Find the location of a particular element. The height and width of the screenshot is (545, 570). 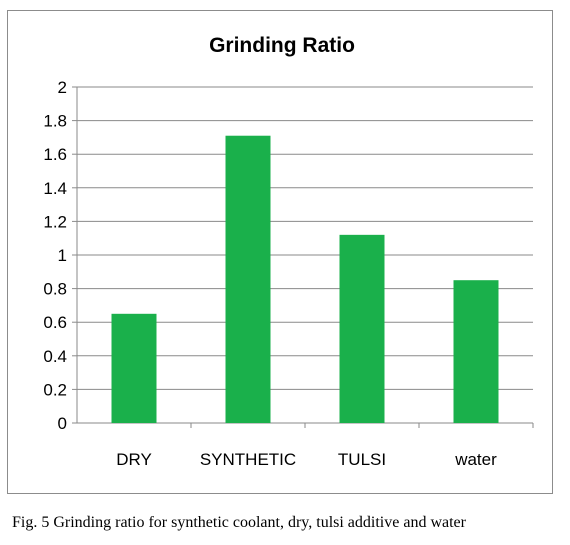

x-category-label: TULSI is located at coordinates (362, 459).